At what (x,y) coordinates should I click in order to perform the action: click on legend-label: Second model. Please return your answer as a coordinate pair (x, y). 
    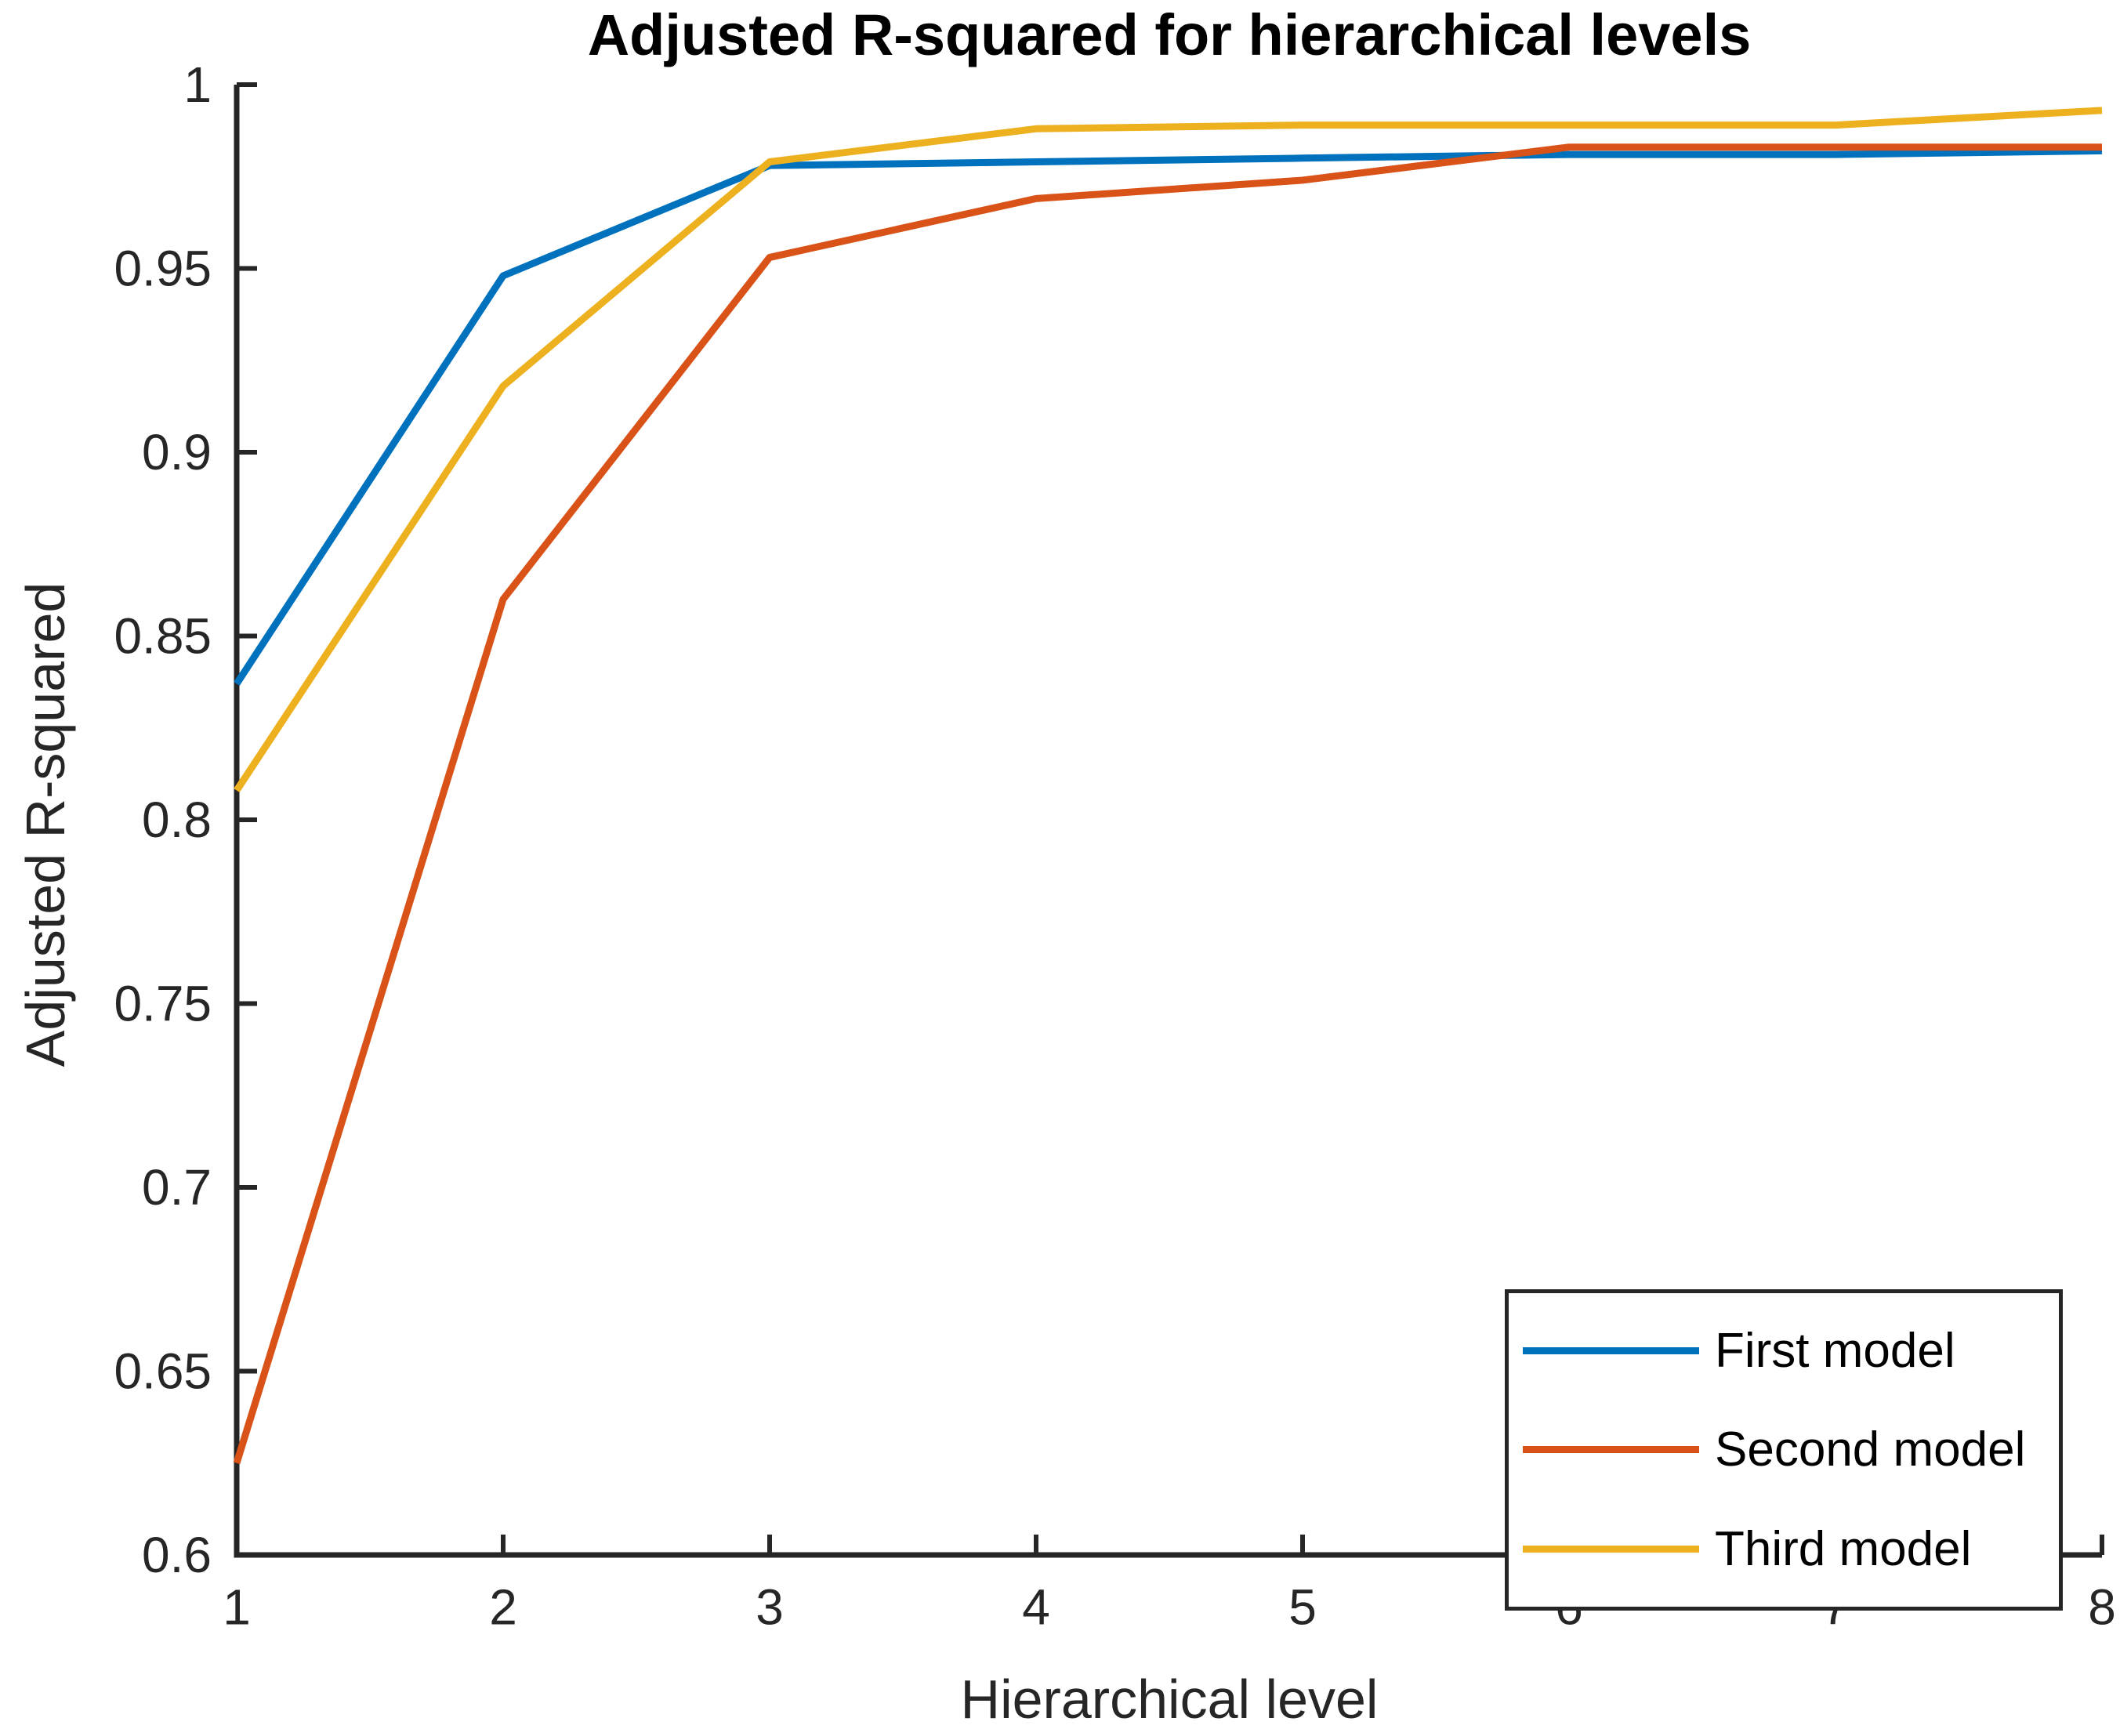
    Looking at the image, I should click on (1870, 1450).